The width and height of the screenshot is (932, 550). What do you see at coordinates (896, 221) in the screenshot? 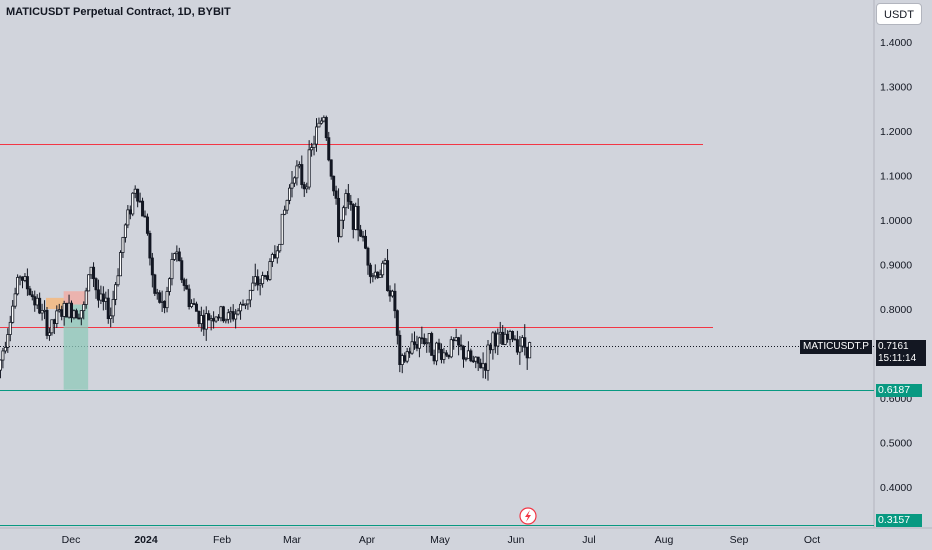
I see `price-tick-label: 1.0000` at bounding box center [896, 221].